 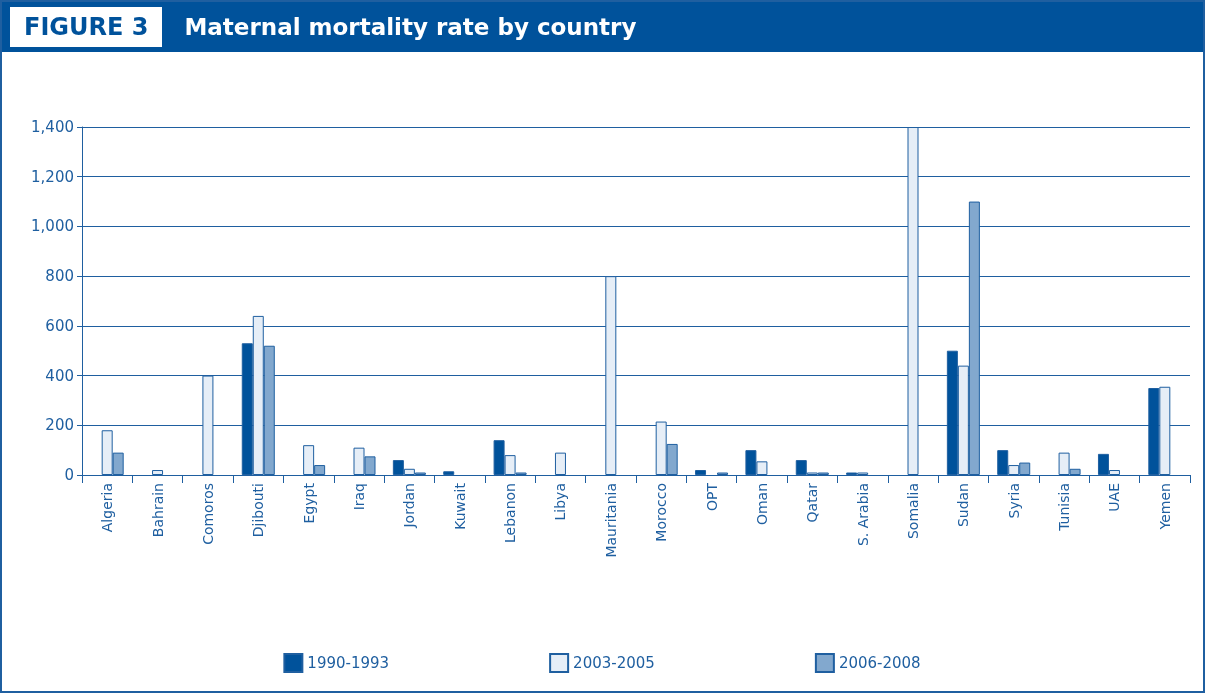 What do you see at coordinates (59, 325) in the screenshot?
I see `y-tick-label: 600` at bounding box center [59, 325].